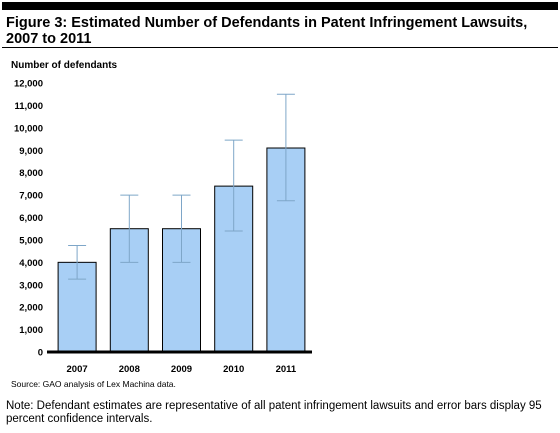  I want to click on y-tick-label: 6,000, so click(31, 218).